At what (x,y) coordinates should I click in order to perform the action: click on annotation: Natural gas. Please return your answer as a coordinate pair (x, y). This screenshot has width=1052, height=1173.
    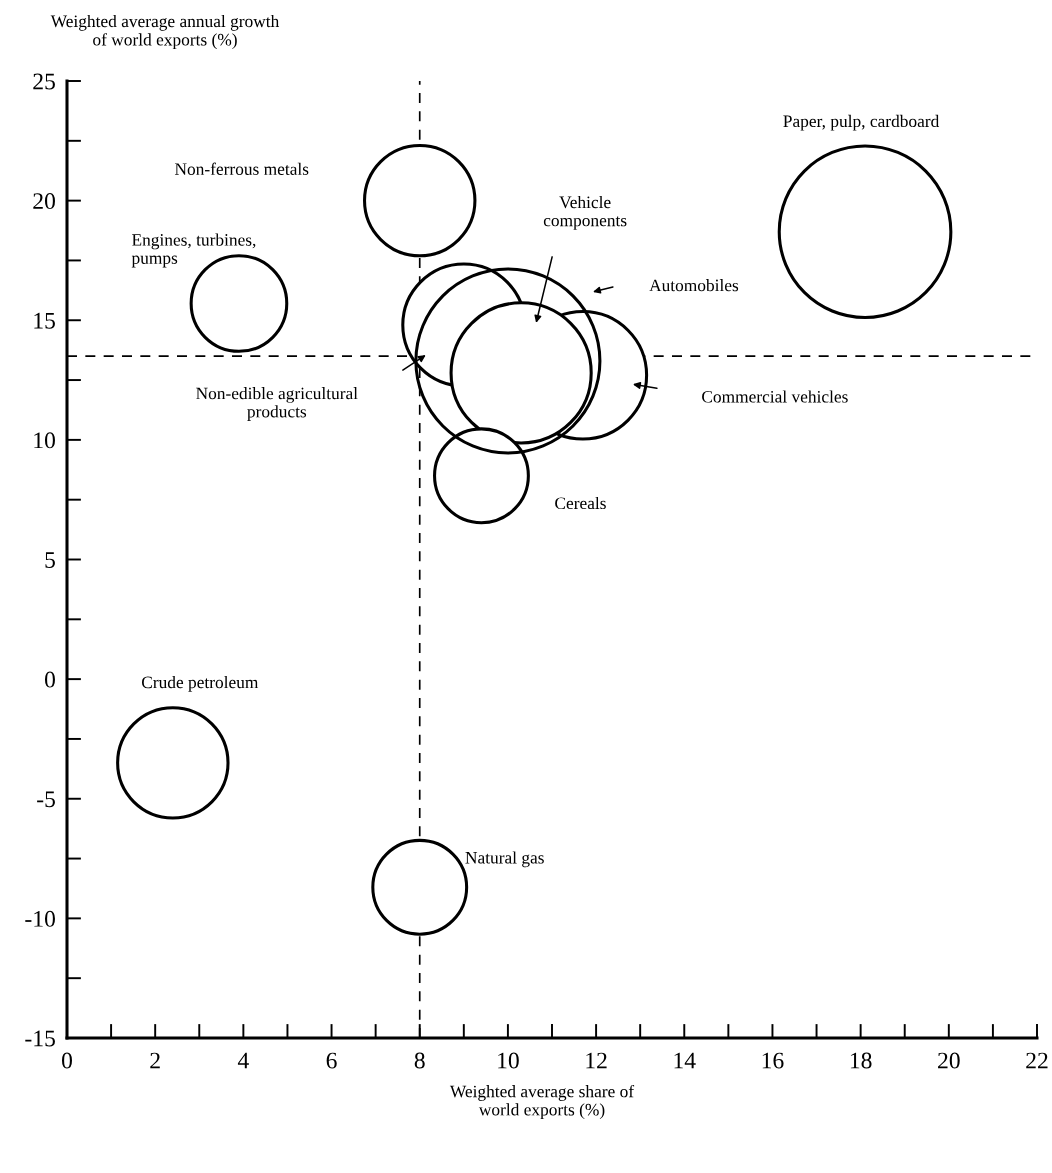
    Looking at the image, I should click on (504, 859).